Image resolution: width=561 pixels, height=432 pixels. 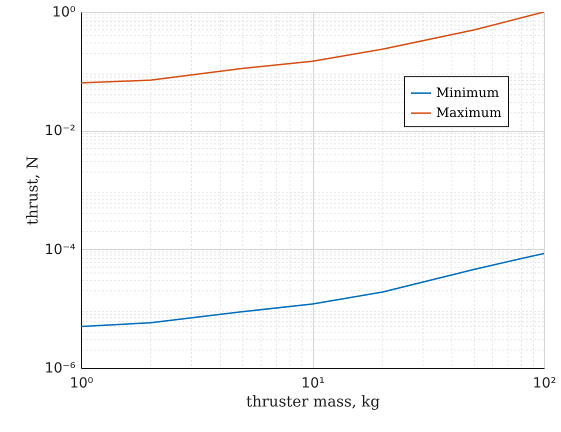 I want to click on y-tick-label: 10⁻⁶, so click(x=60, y=368).